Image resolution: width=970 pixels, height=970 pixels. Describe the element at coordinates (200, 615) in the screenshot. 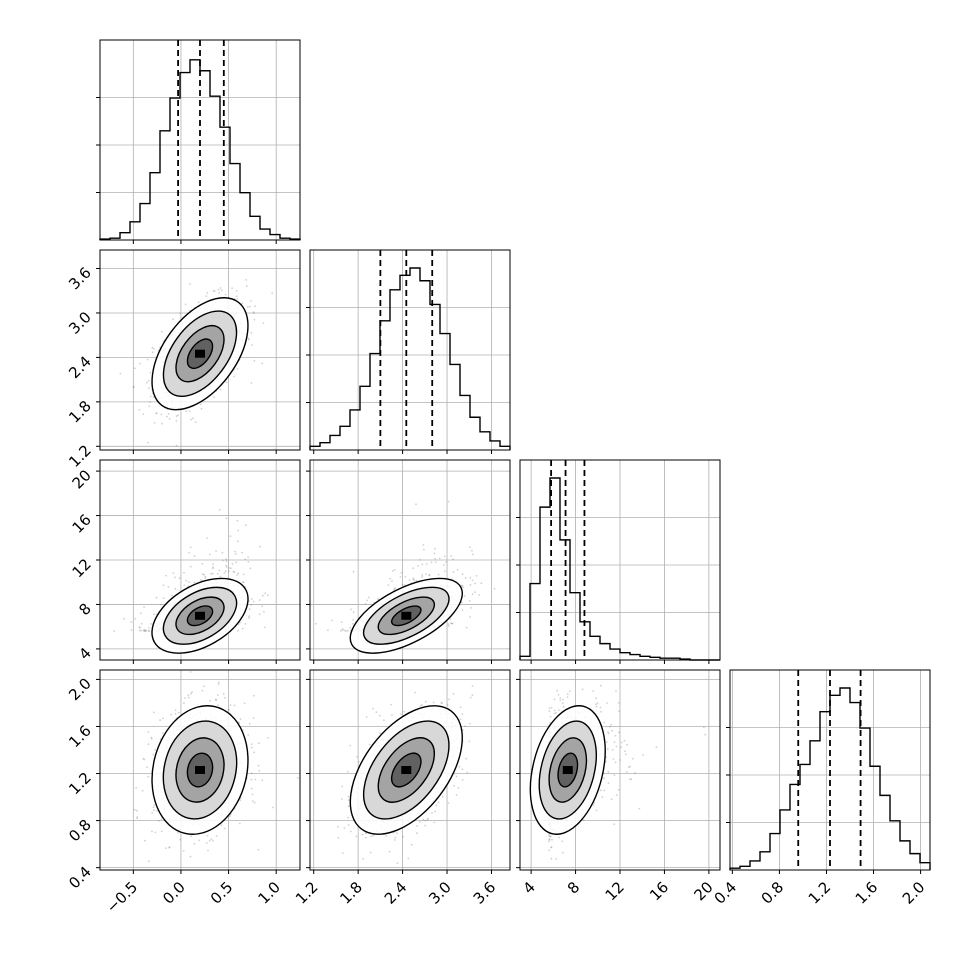

I see `density-peak` at that location.